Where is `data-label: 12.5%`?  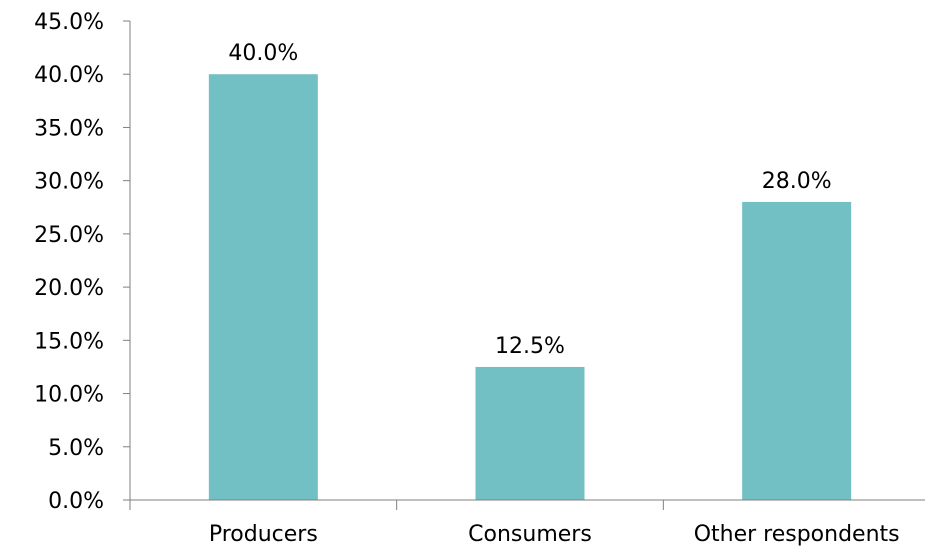
data-label: 12.5% is located at coordinates (530, 346).